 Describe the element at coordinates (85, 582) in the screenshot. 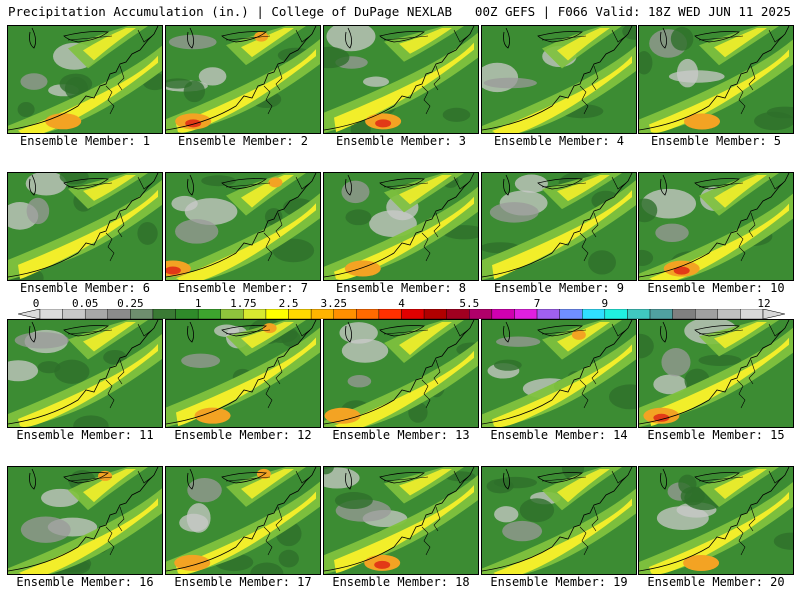

I see `ensemble-member-label: Ensemble Member: 16` at that location.